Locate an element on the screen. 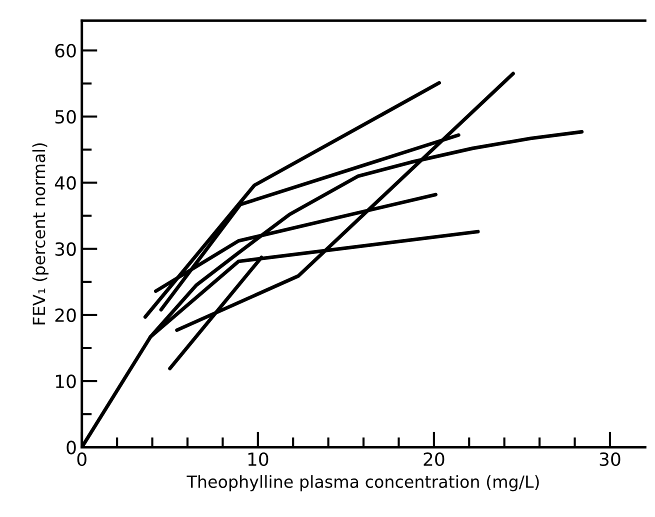  x-axis-title: Theophylline plasma concentration (mg/L) is located at coordinates (362, 483).